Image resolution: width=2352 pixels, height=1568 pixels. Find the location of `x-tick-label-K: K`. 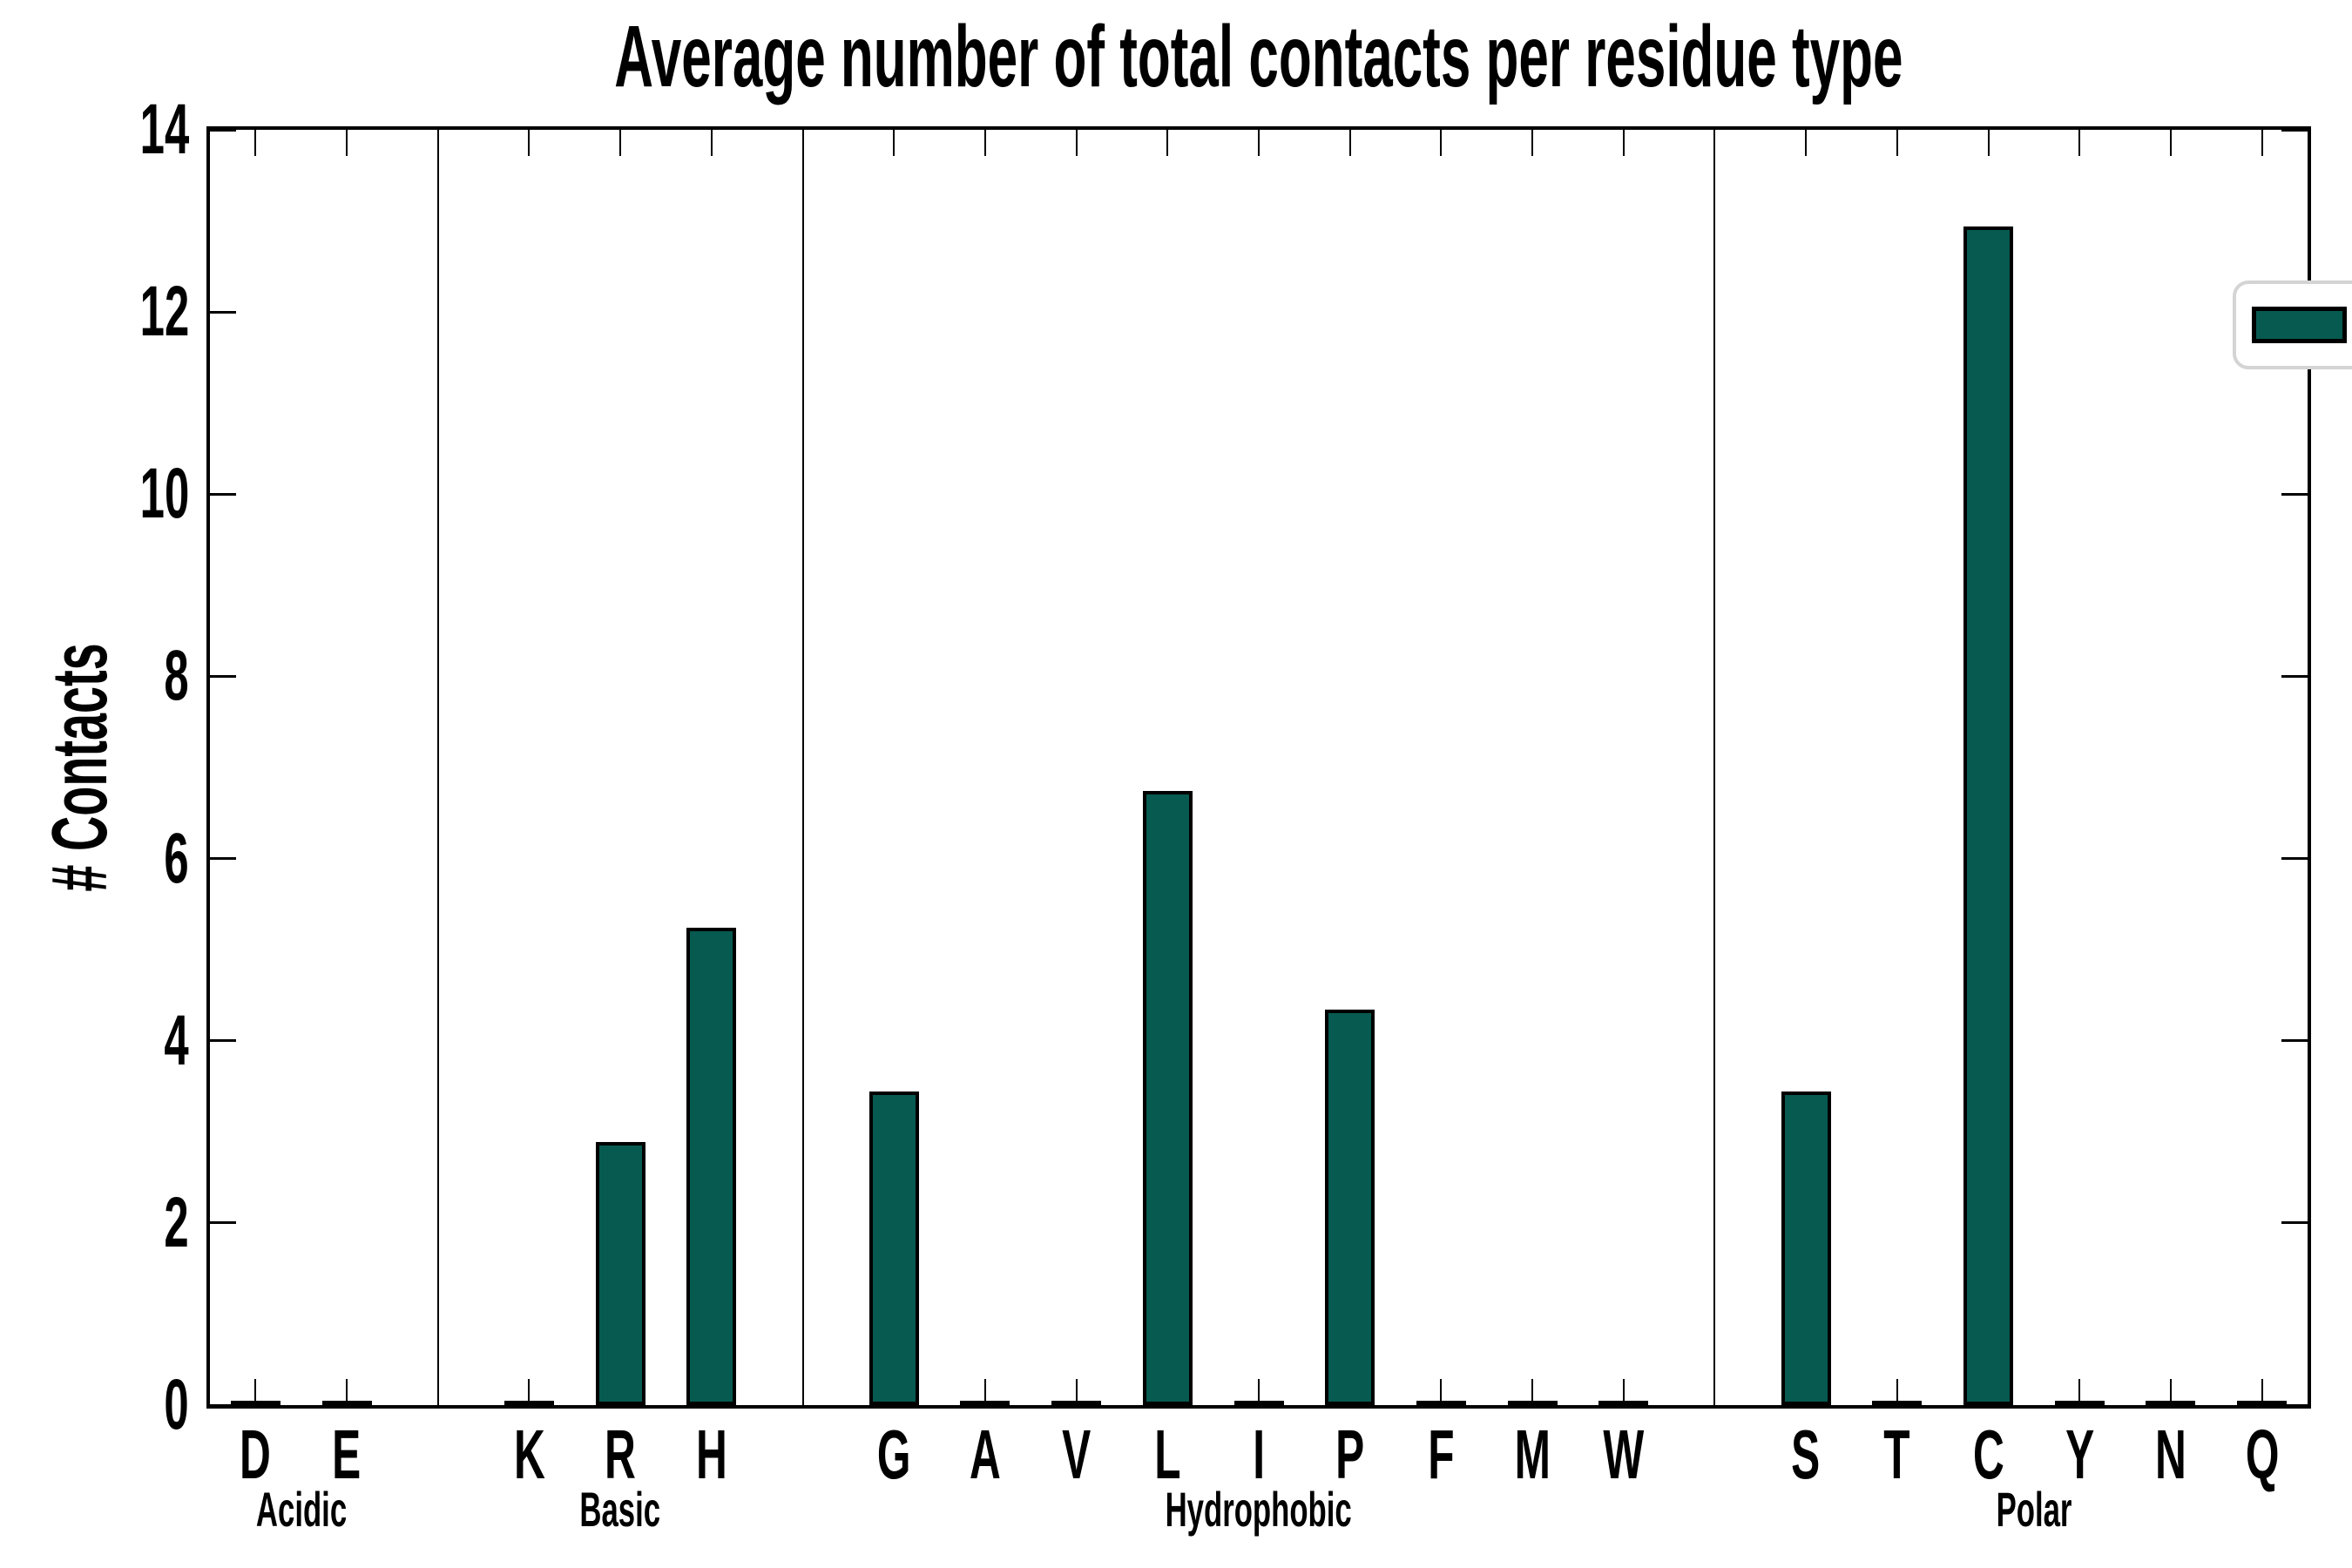

x-tick-label-K: K is located at coordinates (529, 1454).